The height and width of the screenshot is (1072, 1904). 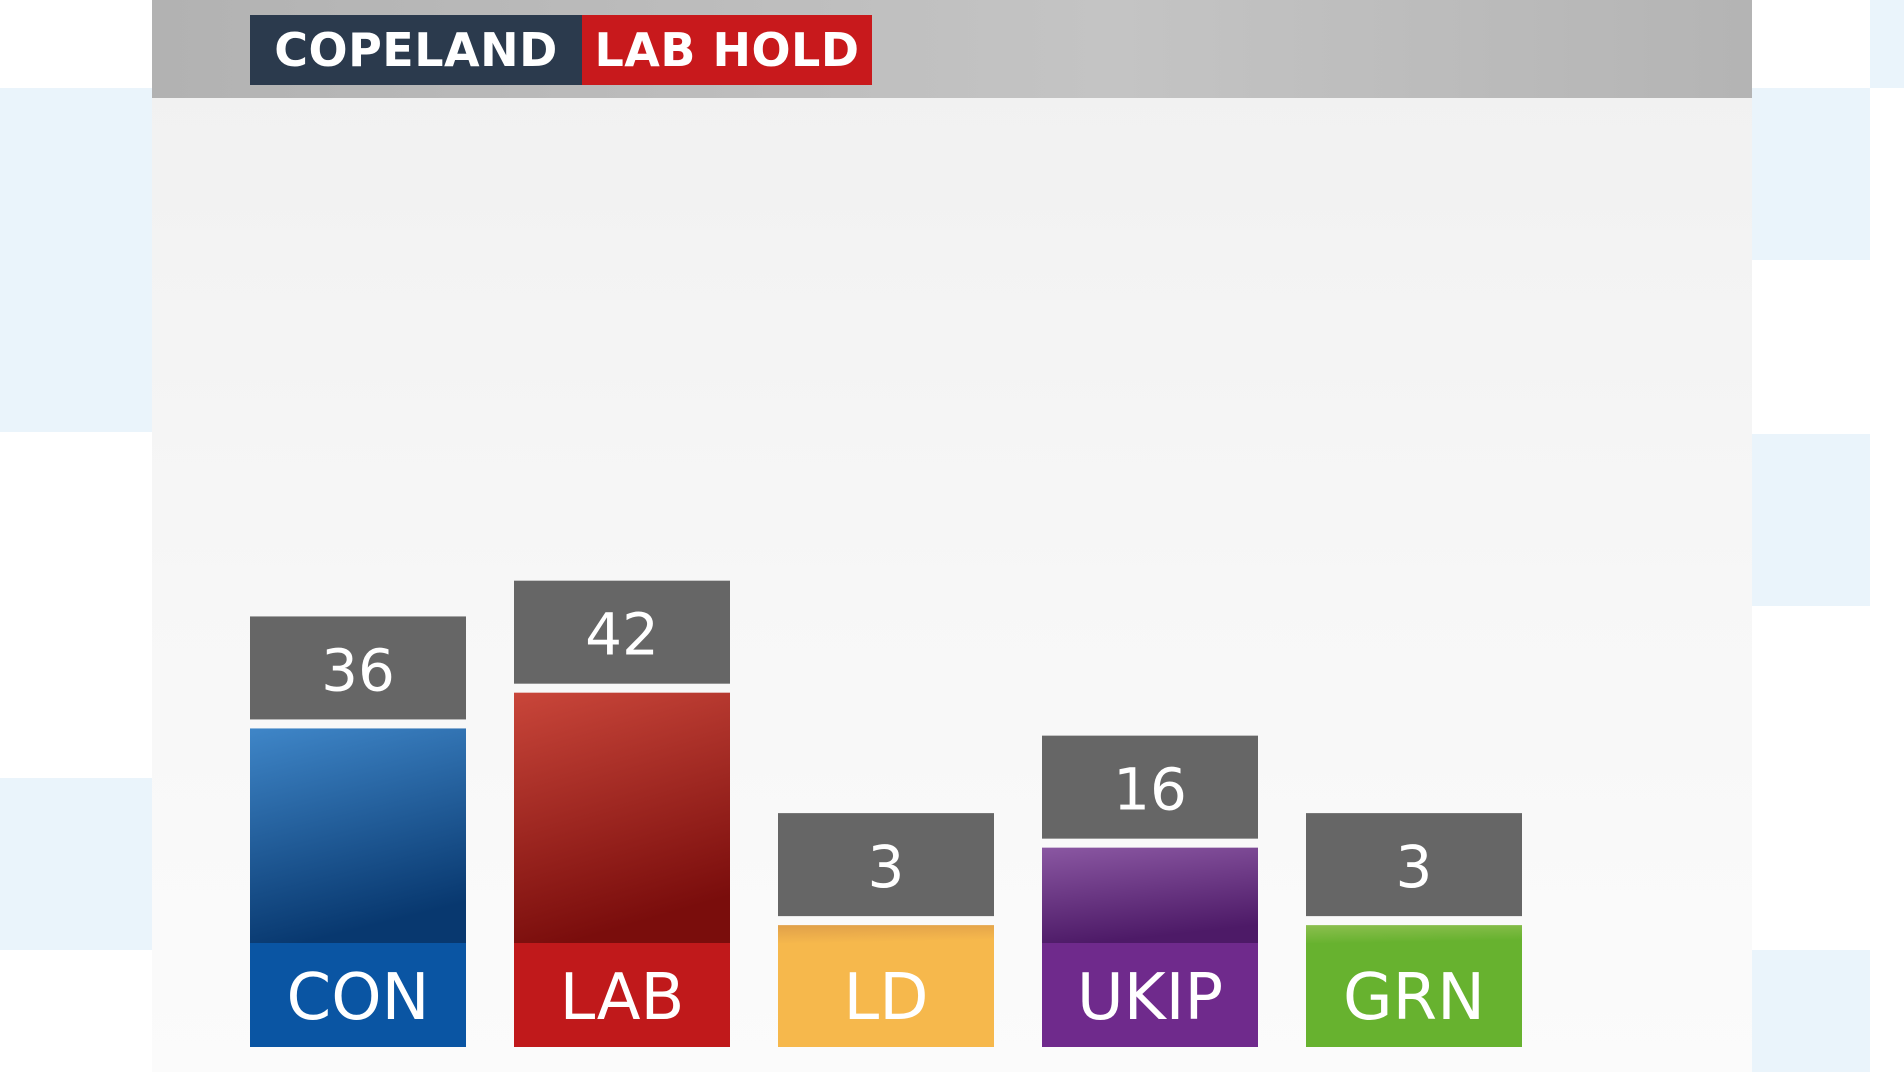 I want to click on value-box-con, so click(x=358, y=668).